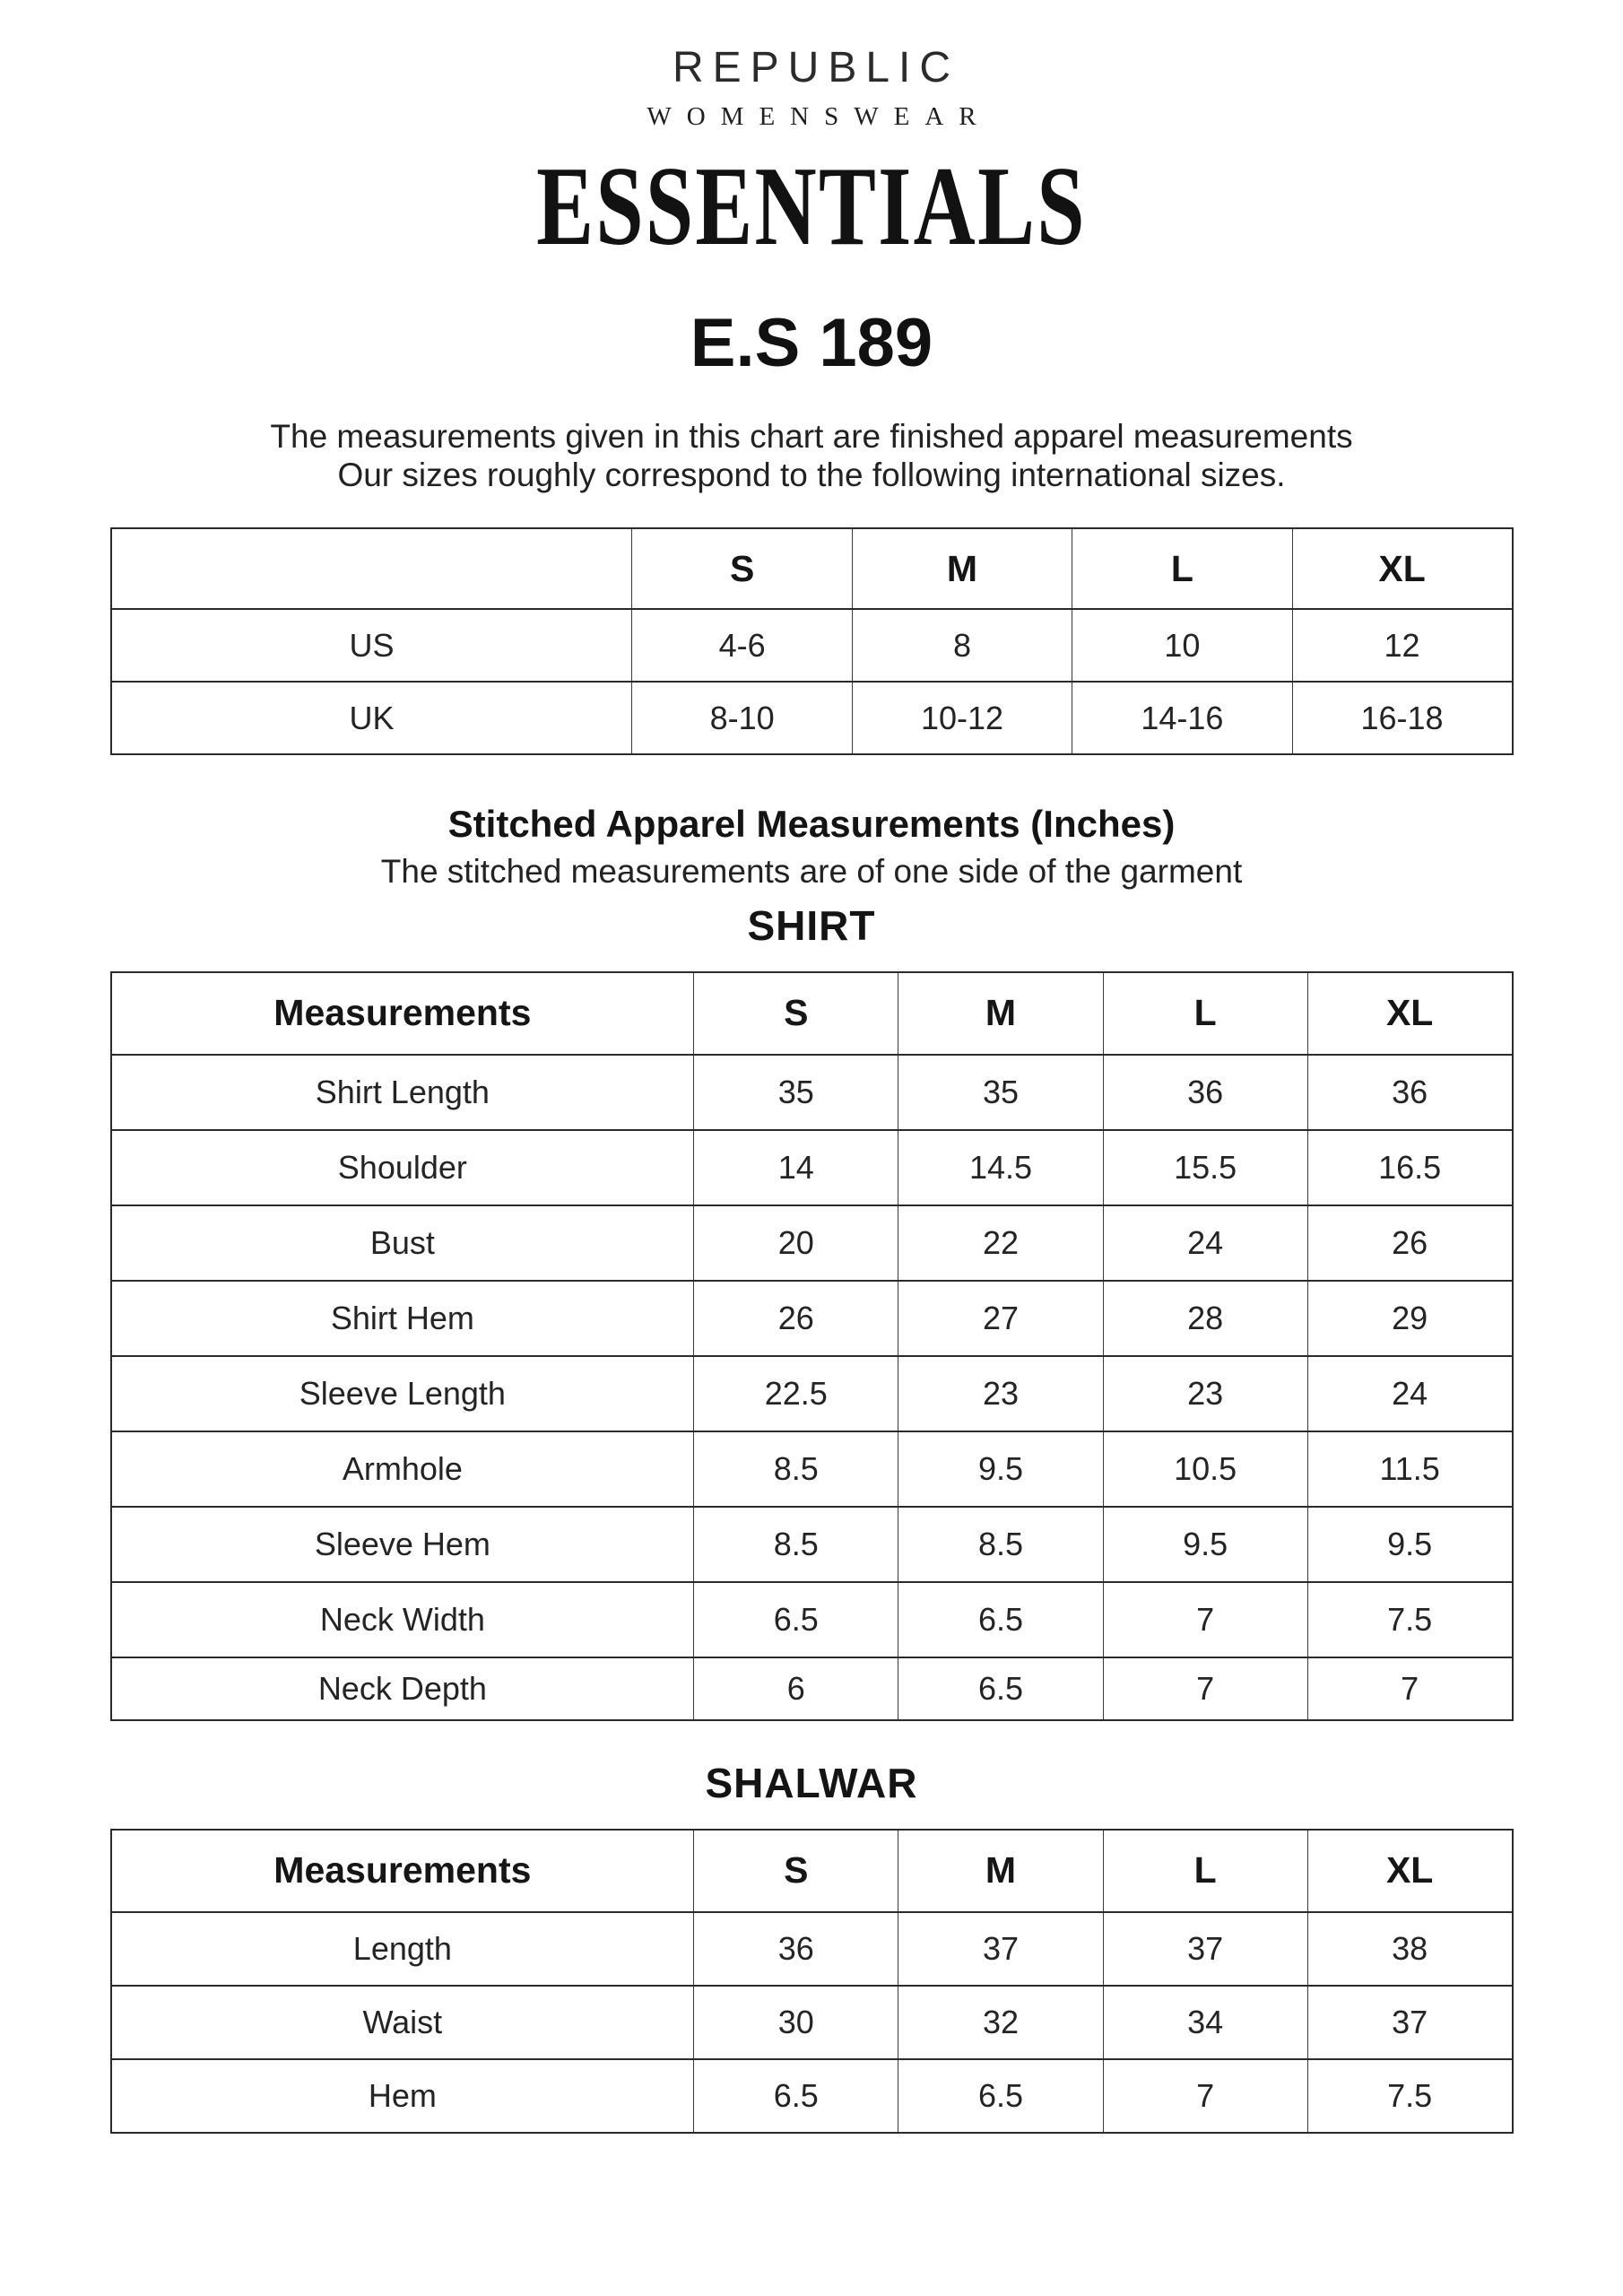 The width and height of the screenshot is (1623, 2296). Describe the element at coordinates (371, 645) in the screenshot. I see `region-label: US` at that location.